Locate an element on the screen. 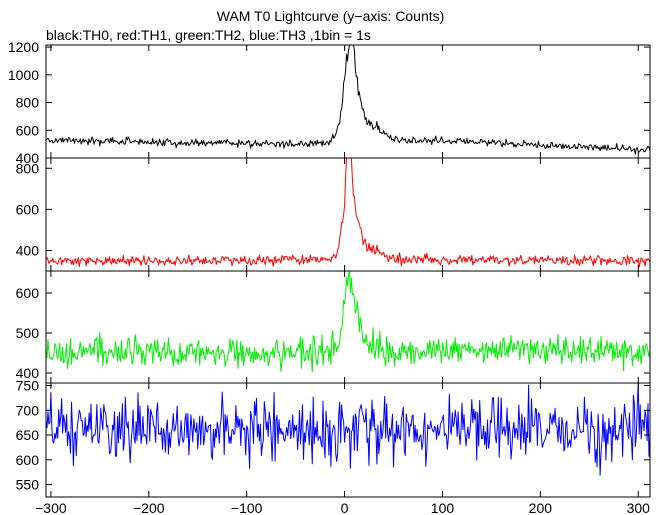 The image size is (661, 515). x-tick-label: −200 is located at coordinates (149, 507).